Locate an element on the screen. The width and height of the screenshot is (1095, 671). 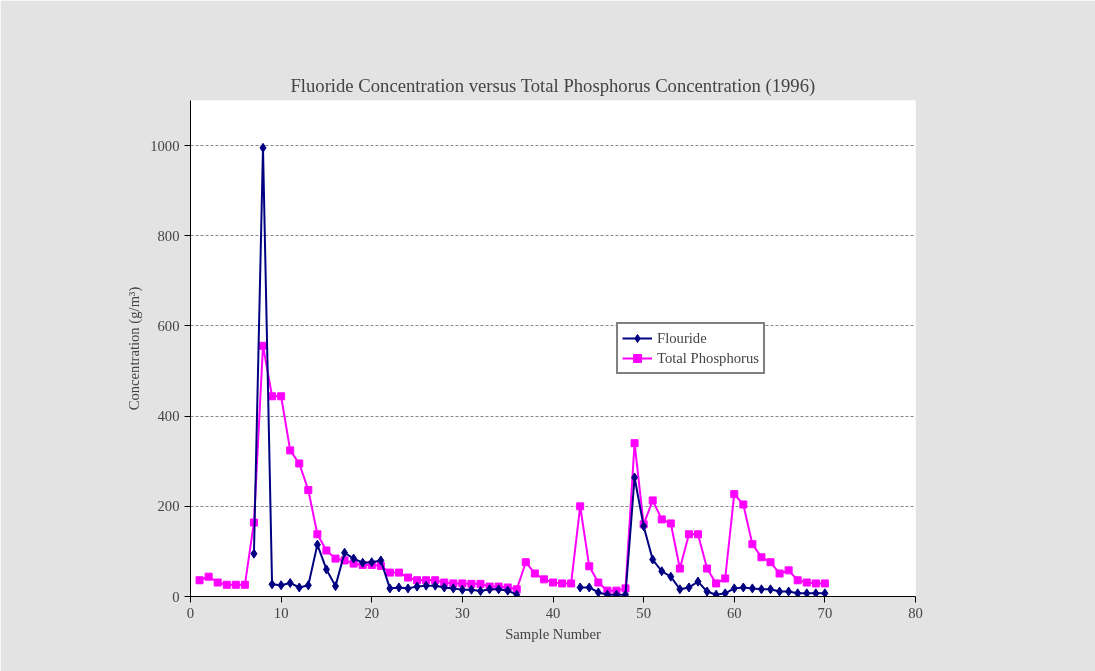
x-tick-label: 0 is located at coordinates (190, 612).